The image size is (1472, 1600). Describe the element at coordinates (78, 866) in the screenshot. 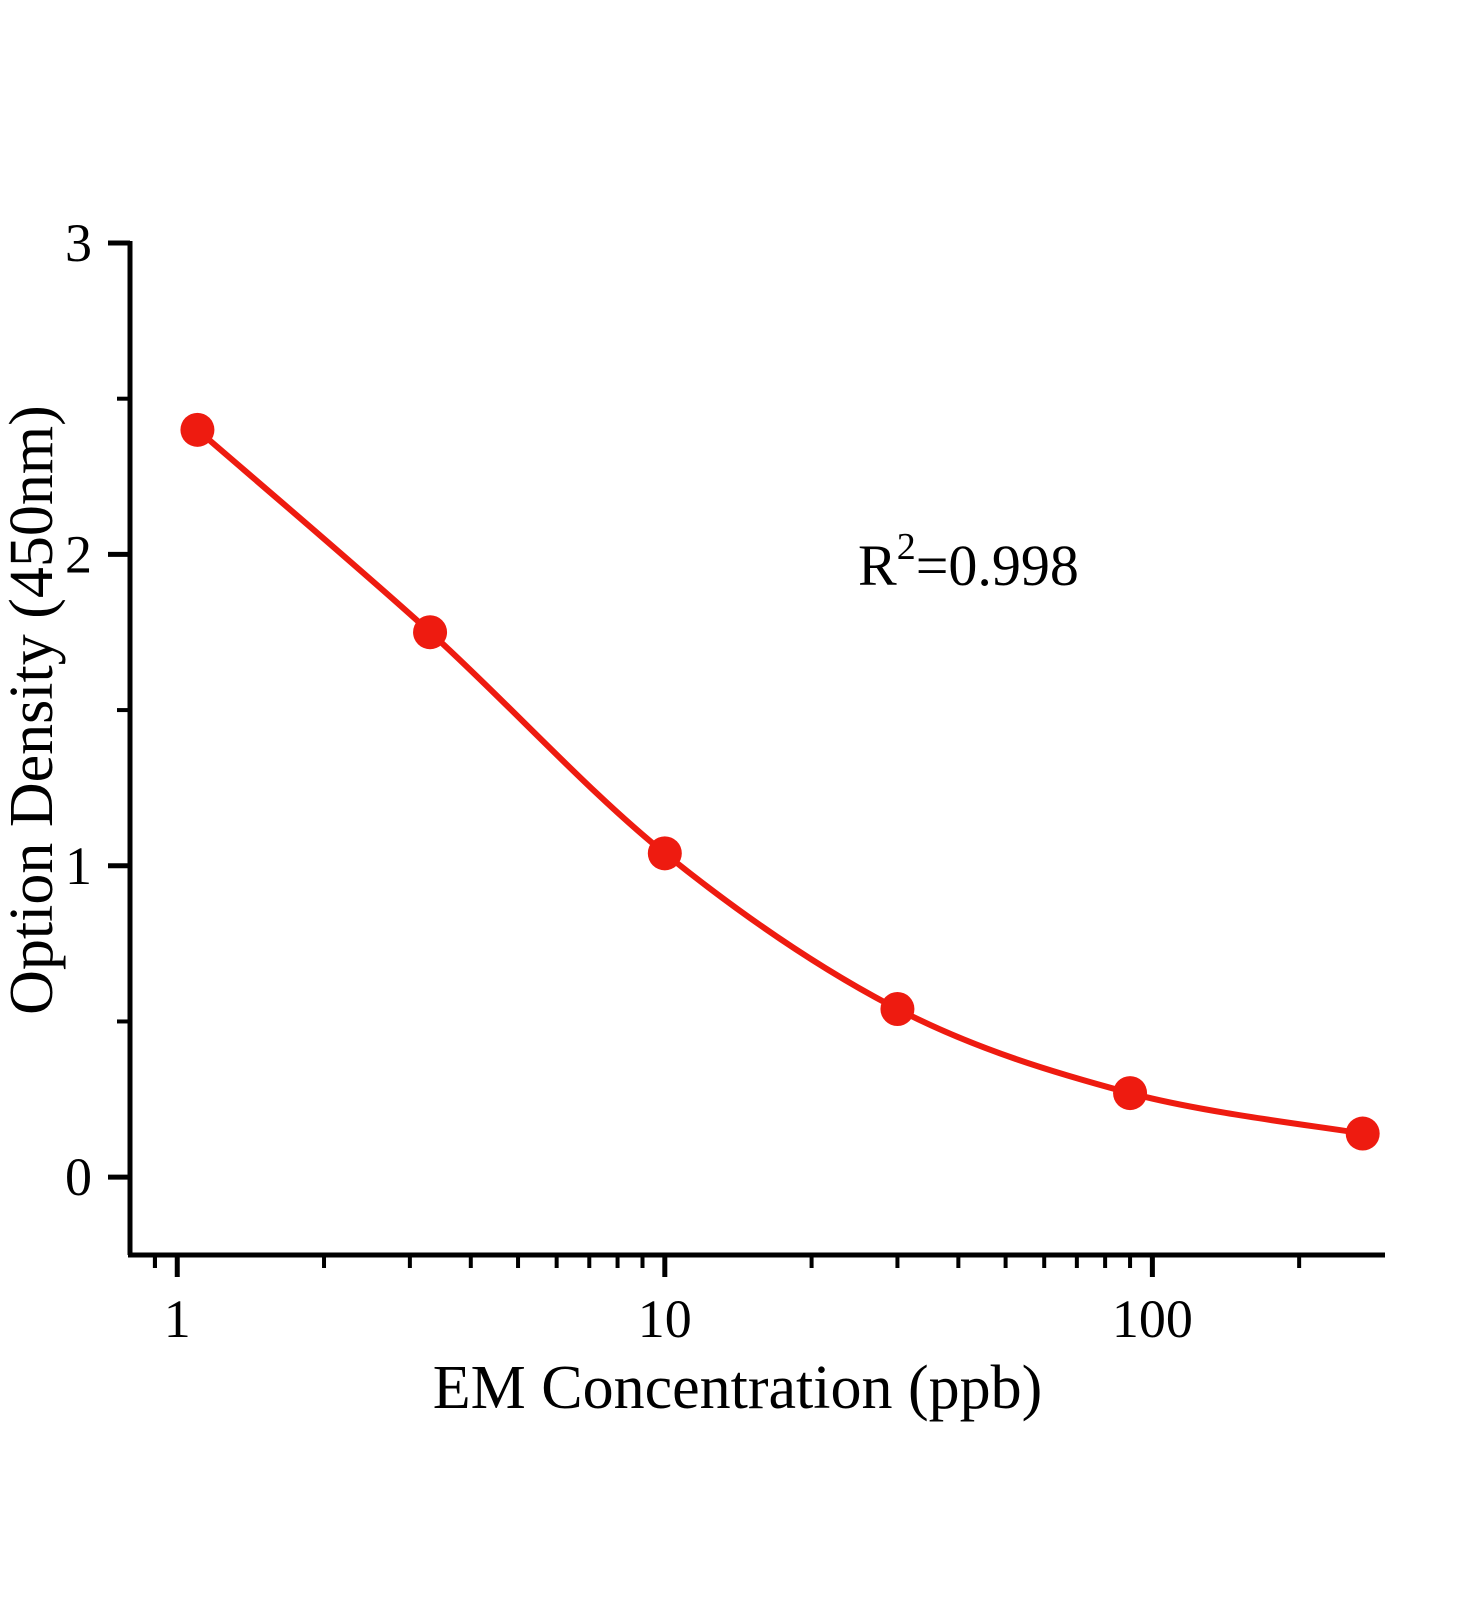

I see `y-tick-label: 1` at that location.